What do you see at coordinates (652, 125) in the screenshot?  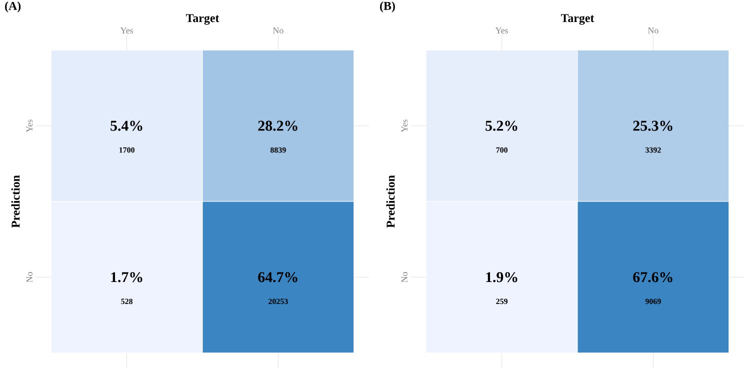 I see `data-label: 25.3%` at bounding box center [652, 125].